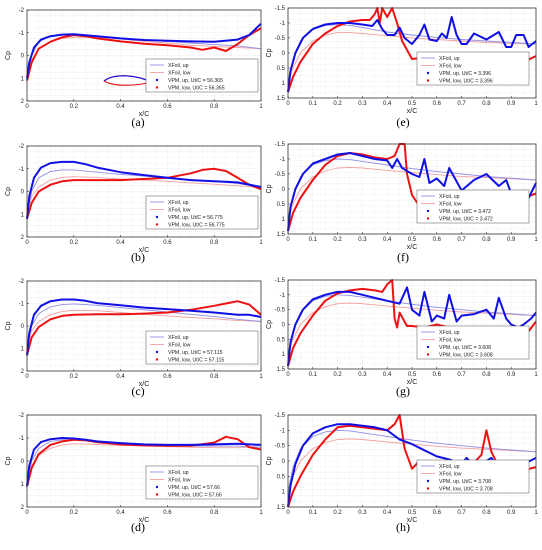  What do you see at coordinates (461, 240) in the screenshot?
I see `x-tick-label: 0.7` at bounding box center [461, 240].